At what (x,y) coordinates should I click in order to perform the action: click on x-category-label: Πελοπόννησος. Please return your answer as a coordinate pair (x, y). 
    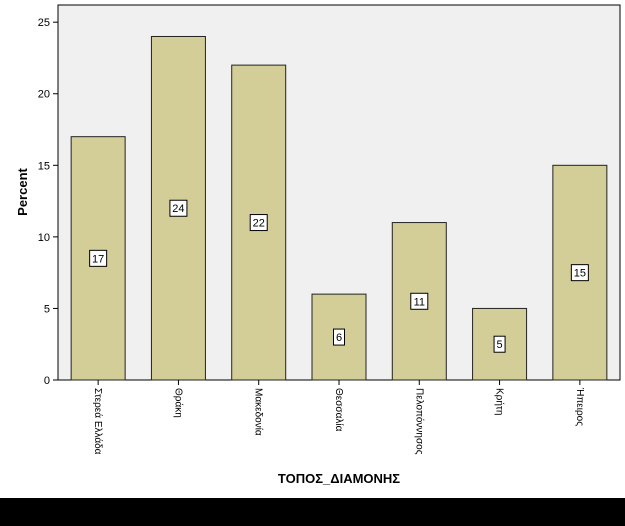
    Looking at the image, I should click on (419, 421).